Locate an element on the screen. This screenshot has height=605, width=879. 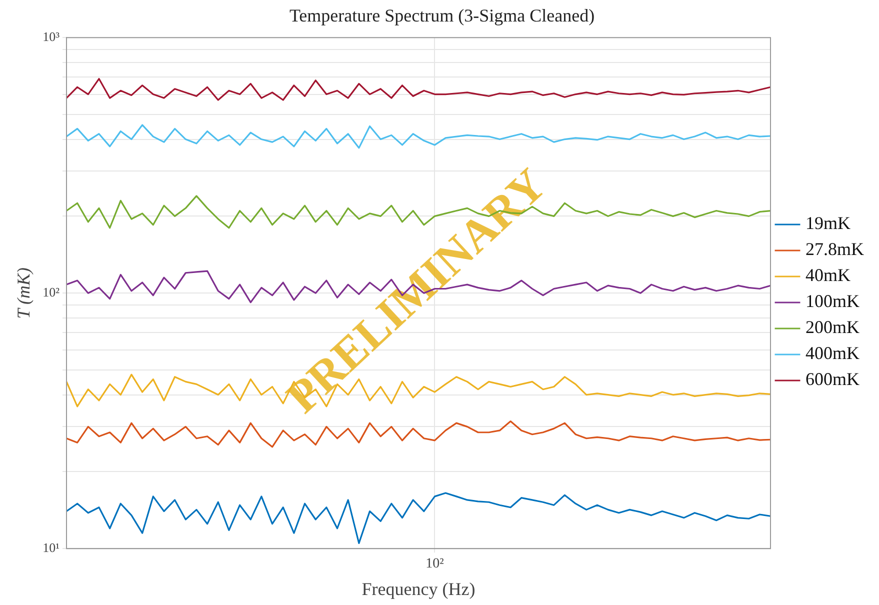
legend-label: 19mK is located at coordinates (828, 223).